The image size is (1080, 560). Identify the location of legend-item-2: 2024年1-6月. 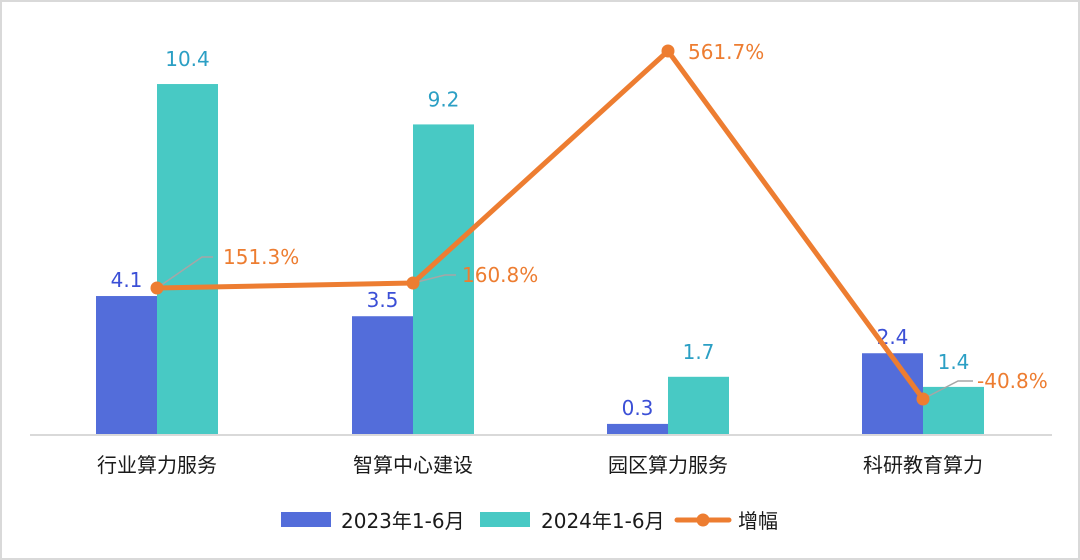
(572, 521).